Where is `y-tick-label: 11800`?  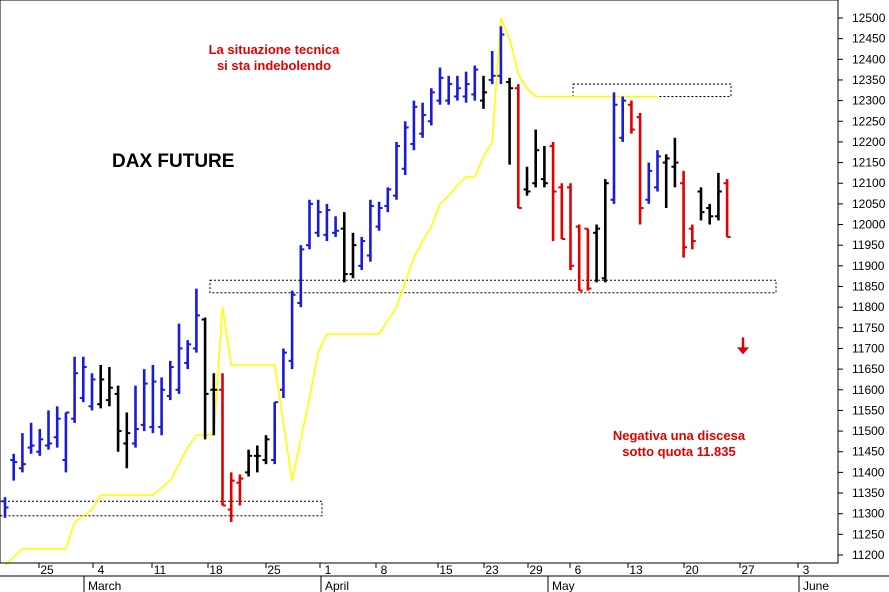 y-tick-label: 11800 is located at coordinates (868, 307).